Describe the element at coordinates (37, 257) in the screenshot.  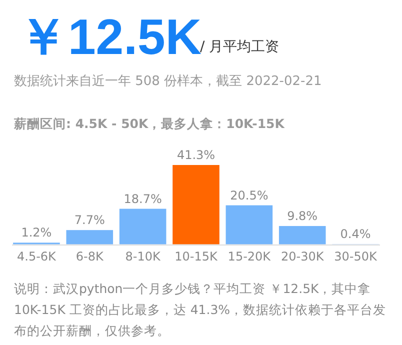
I see `x-tick-label: 4.5-6K` at that location.